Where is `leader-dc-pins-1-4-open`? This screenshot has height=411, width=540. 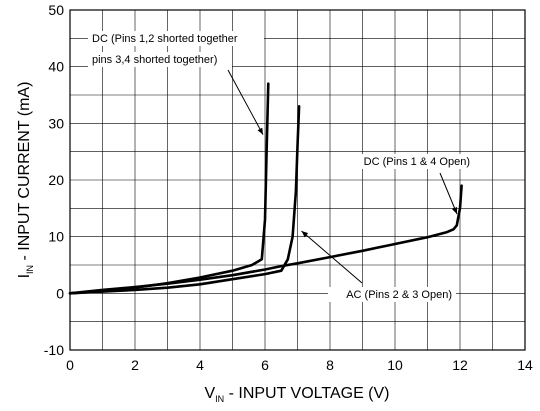
leader-dc-pins-1-4-open is located at coordinates (448, 193).